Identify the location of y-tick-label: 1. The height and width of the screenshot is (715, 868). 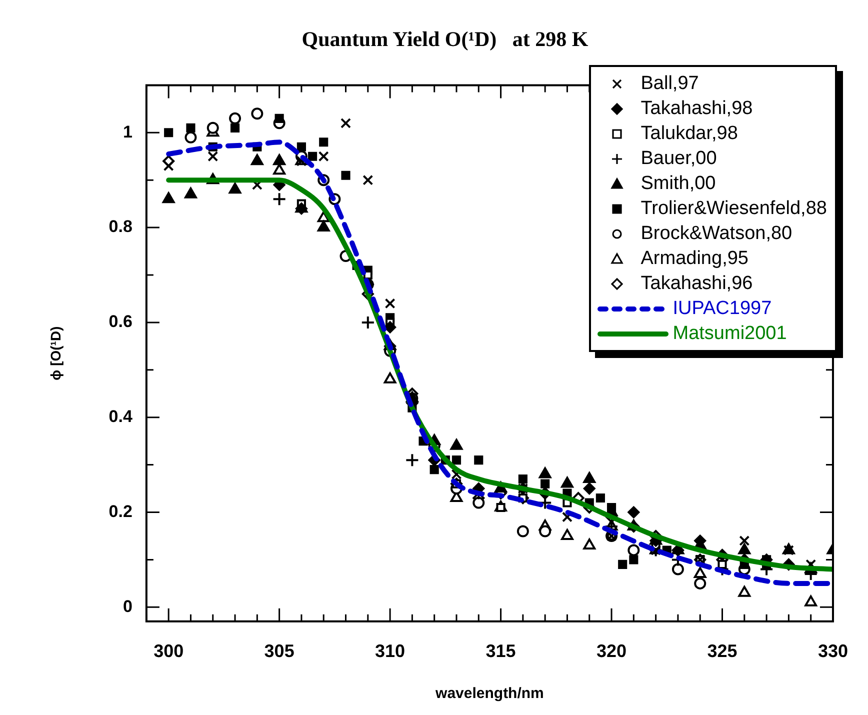
(127, 132).